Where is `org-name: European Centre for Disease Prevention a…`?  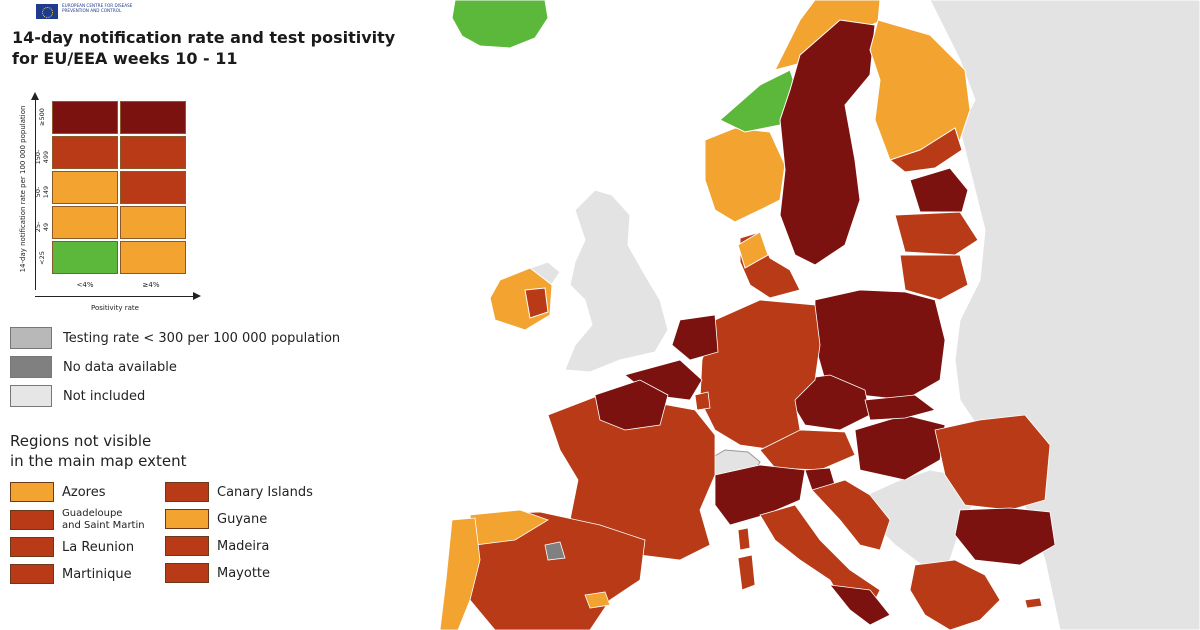 org-name: European Centre for Disease Prevention a… is located at coordinates (97, 8).